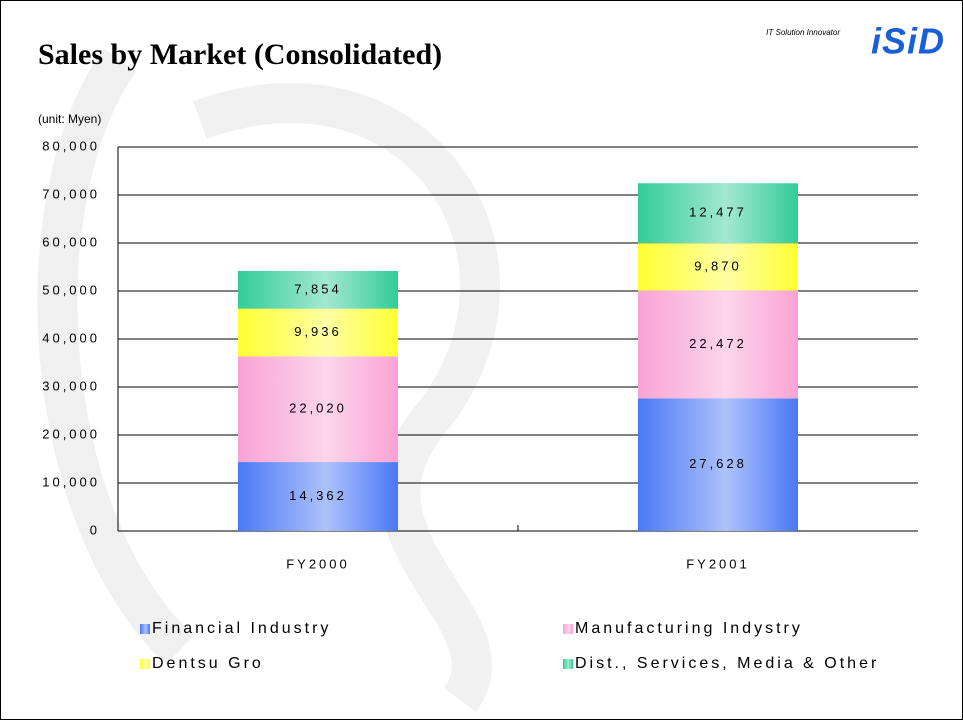  What do you see at coordinates (71, 241) in the screenshot?
I see `y-tick-label: 60,000` at bounding box center [71, 241].